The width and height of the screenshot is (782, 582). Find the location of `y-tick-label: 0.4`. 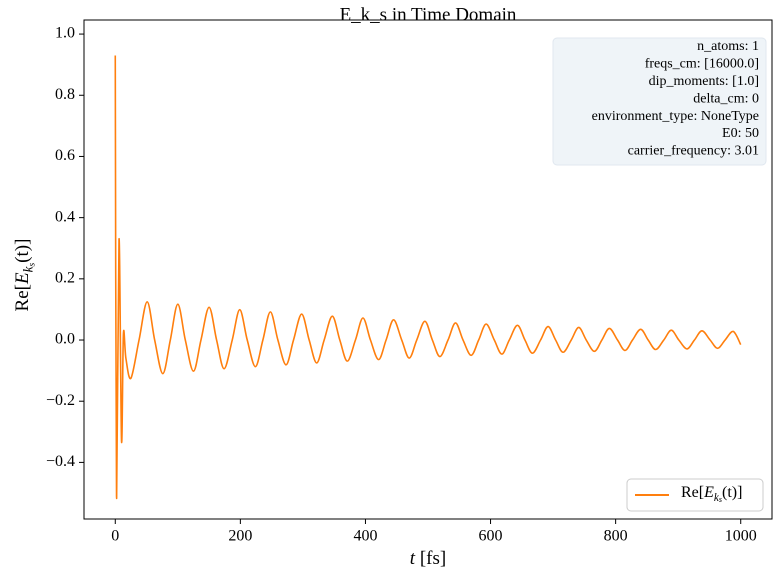

y-tick-label: 0.4 is located at coordinates (65, 216).